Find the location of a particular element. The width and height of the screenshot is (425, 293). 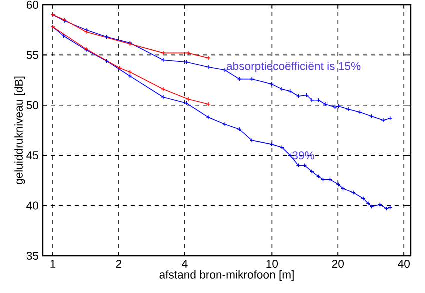

x-tick-label: 2 is located at coordinates (119, 264).